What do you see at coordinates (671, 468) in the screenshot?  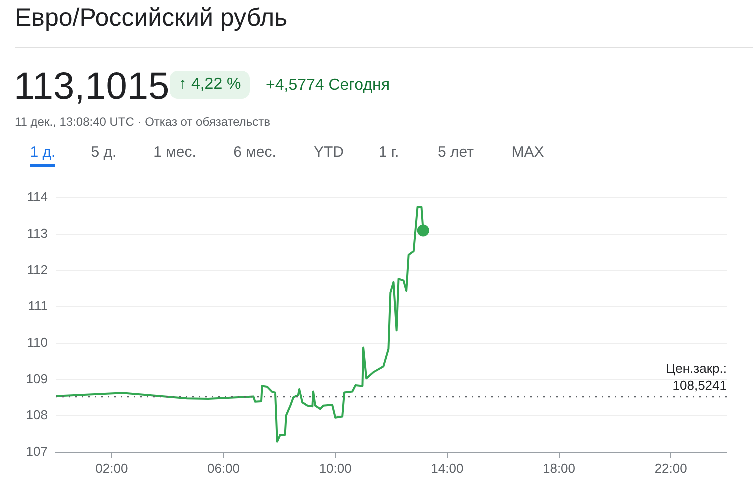 I see `x-tick-label: 22:00` at bounding box center [671, 468].